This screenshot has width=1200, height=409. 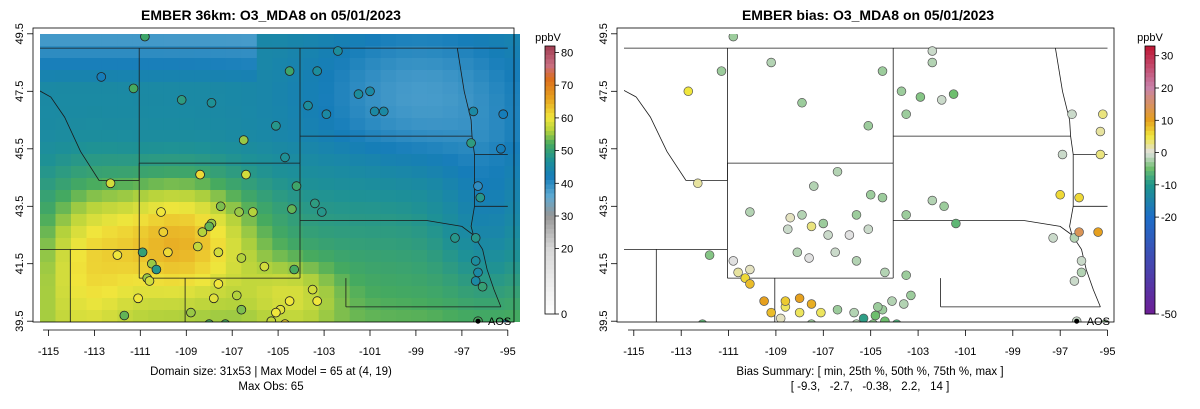 I want to click on y-tick-label: 45.5, so click(x=20, y=148).